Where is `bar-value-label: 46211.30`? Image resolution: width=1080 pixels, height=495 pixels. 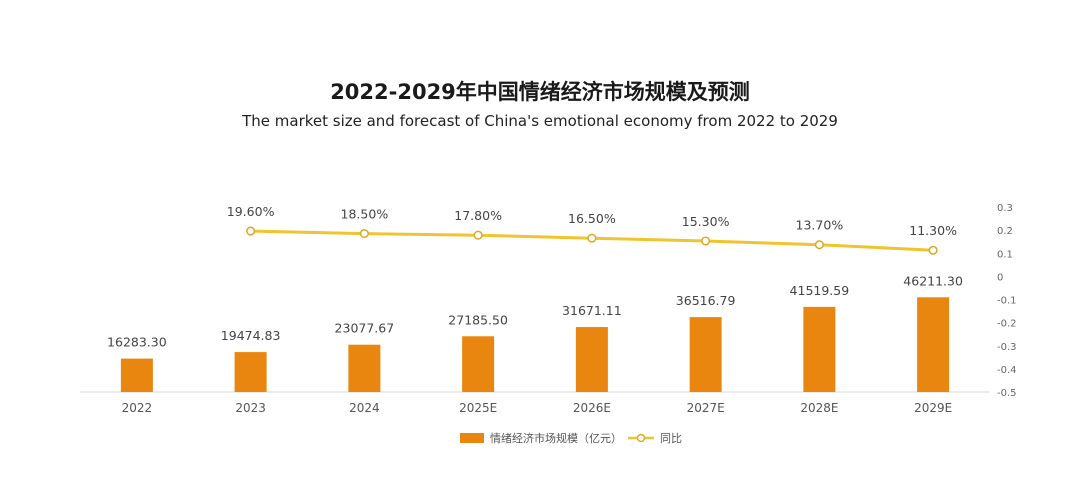
bar-value-label: 46211.30 is located at coordinates (933, 280).